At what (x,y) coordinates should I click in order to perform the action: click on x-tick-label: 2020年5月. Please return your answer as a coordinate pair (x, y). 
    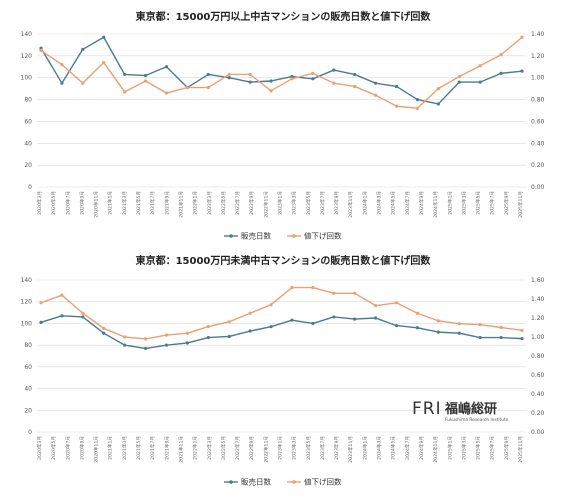
    Looking at the image, I should click on (53, 203).